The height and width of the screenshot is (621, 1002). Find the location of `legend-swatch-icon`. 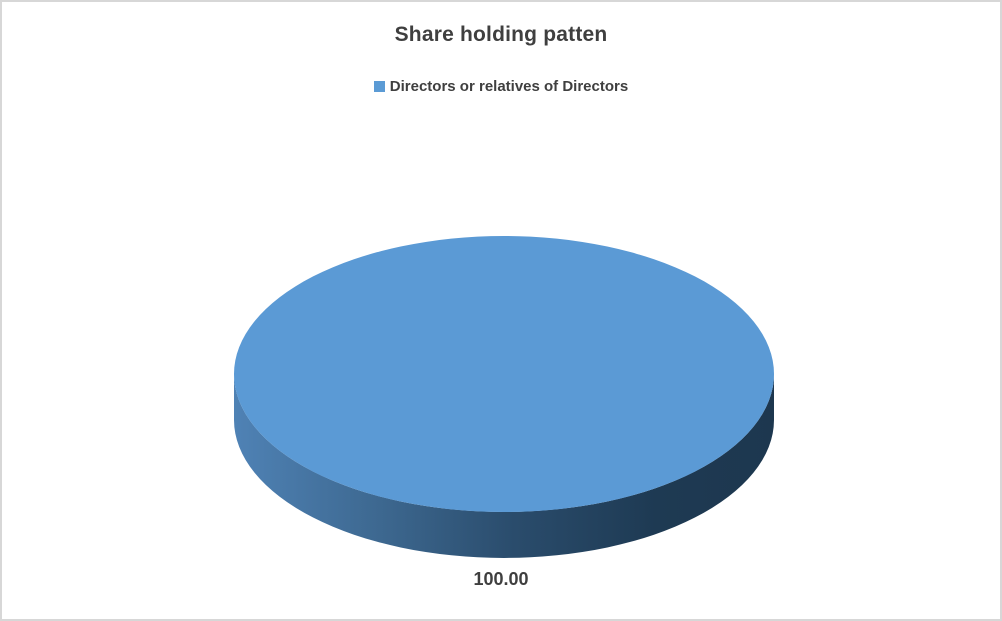

legend-swatch-icon is located at coordinates (379, 86).